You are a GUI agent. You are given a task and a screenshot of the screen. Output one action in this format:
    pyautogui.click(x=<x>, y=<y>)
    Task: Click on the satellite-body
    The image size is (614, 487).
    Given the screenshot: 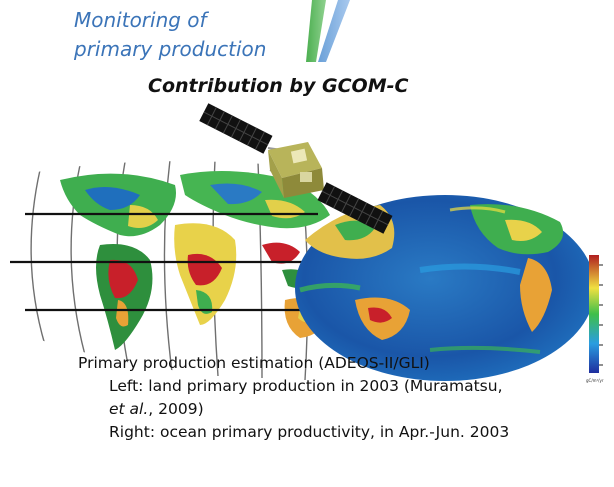 What is the action you would take?
    pyautogui.click(x=296, y=170)
    